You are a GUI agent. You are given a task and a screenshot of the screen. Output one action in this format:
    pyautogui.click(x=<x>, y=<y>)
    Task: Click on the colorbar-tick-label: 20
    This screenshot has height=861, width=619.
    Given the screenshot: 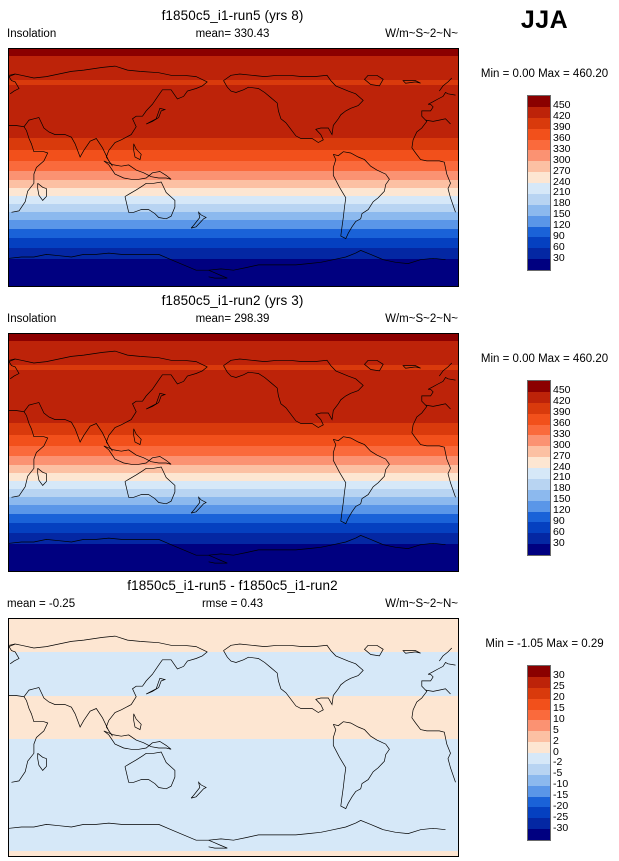 What is the action you would take?
    pyautogui.click(x=559, y=697)
    